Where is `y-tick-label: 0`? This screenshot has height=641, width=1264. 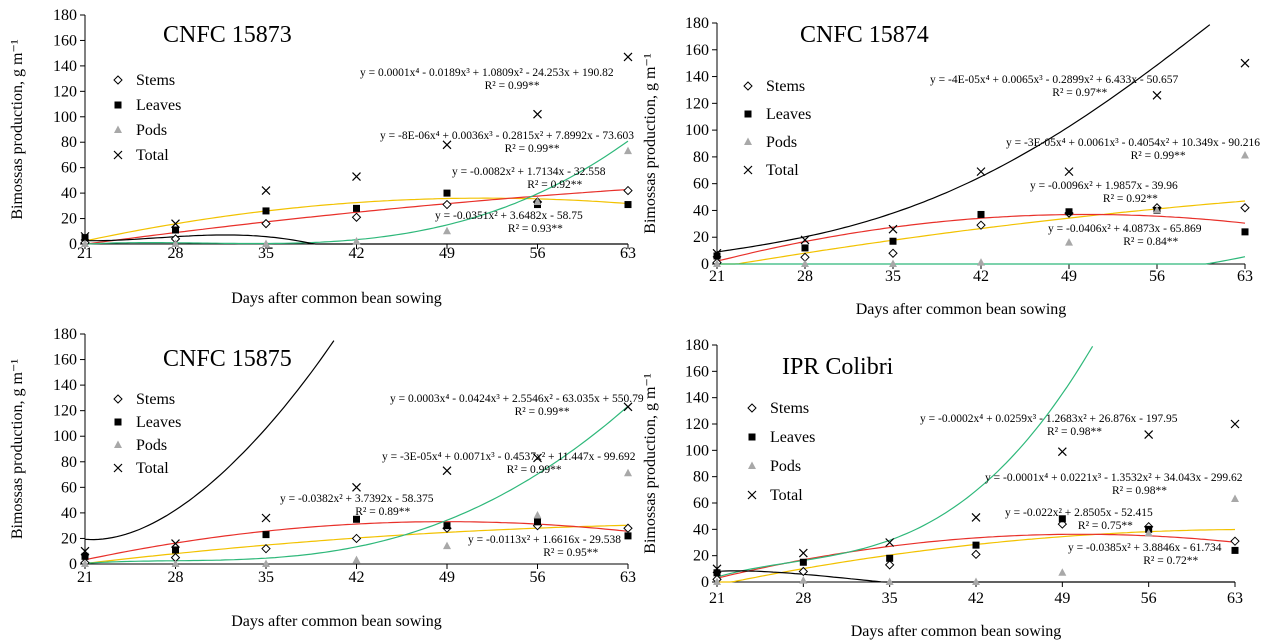
y-tick-label: 0 is located at coordinates (705, 264).